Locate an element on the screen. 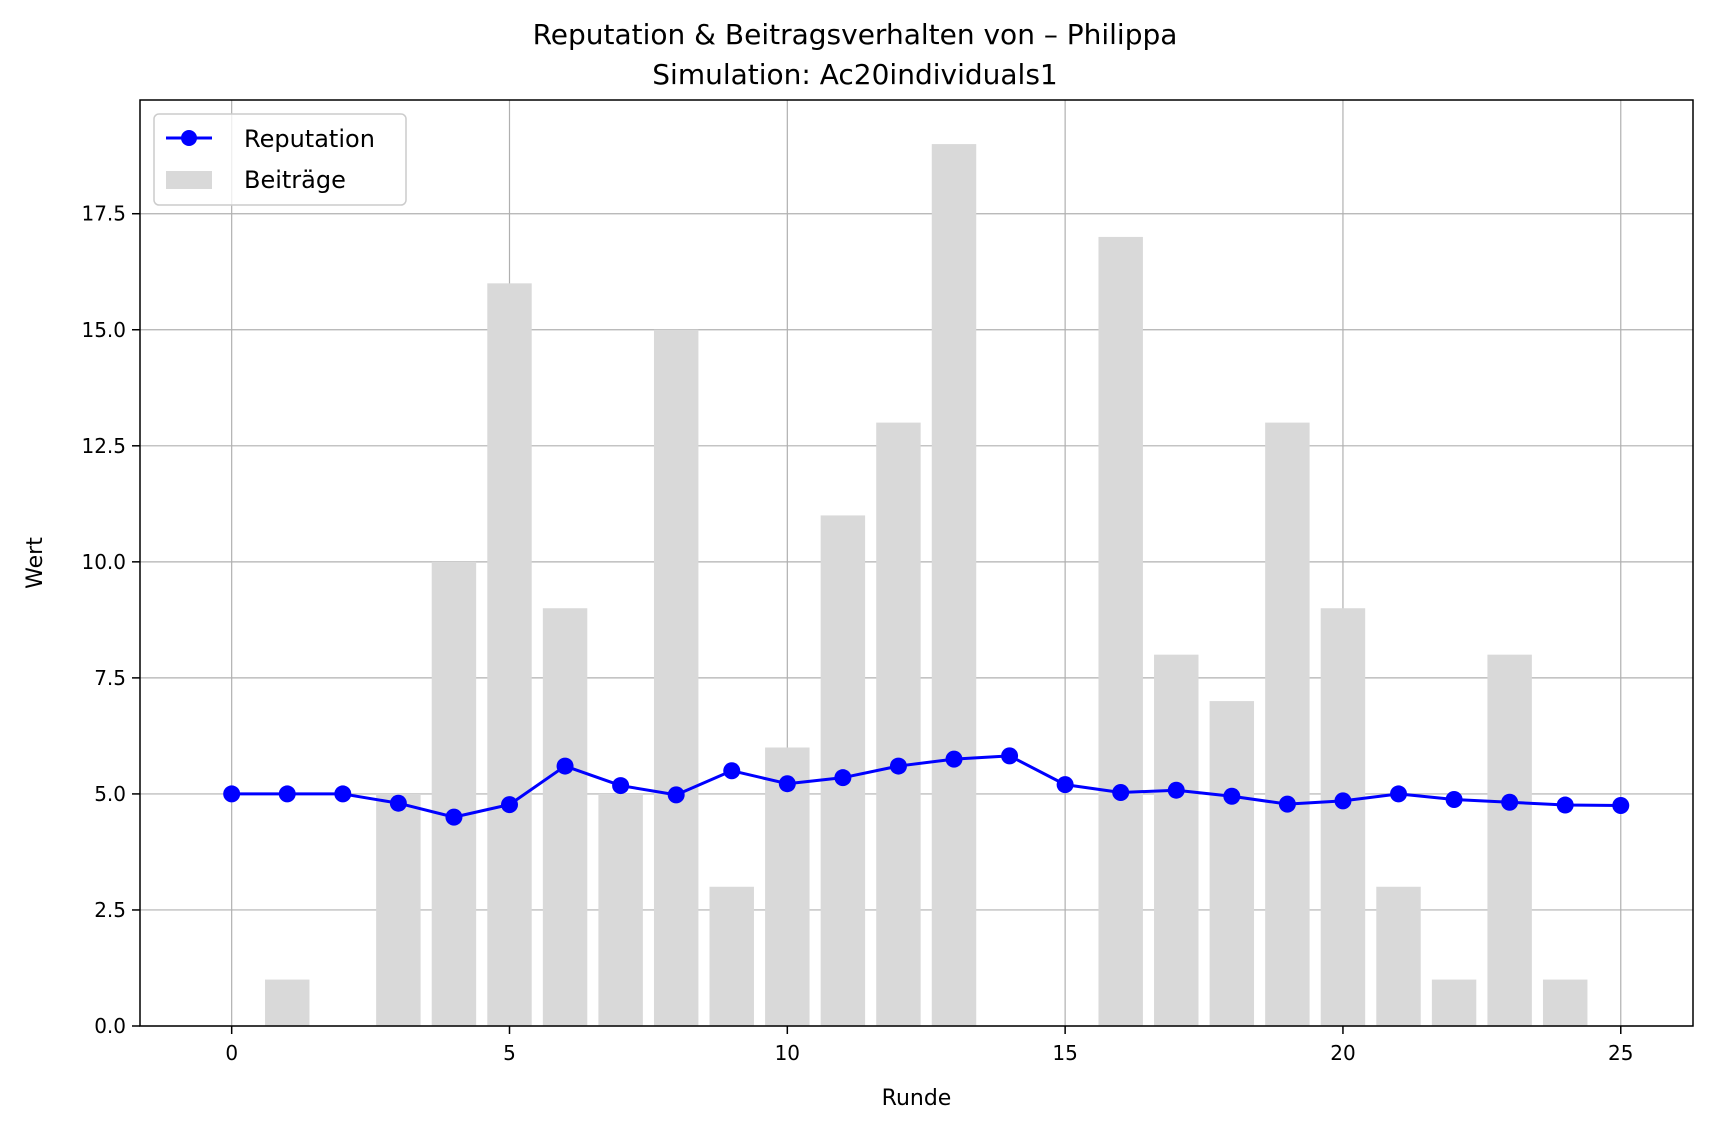 This screenshot has height=1131, width=1710. y-tick-label: 12.5 is located at coordinates (103, 446).